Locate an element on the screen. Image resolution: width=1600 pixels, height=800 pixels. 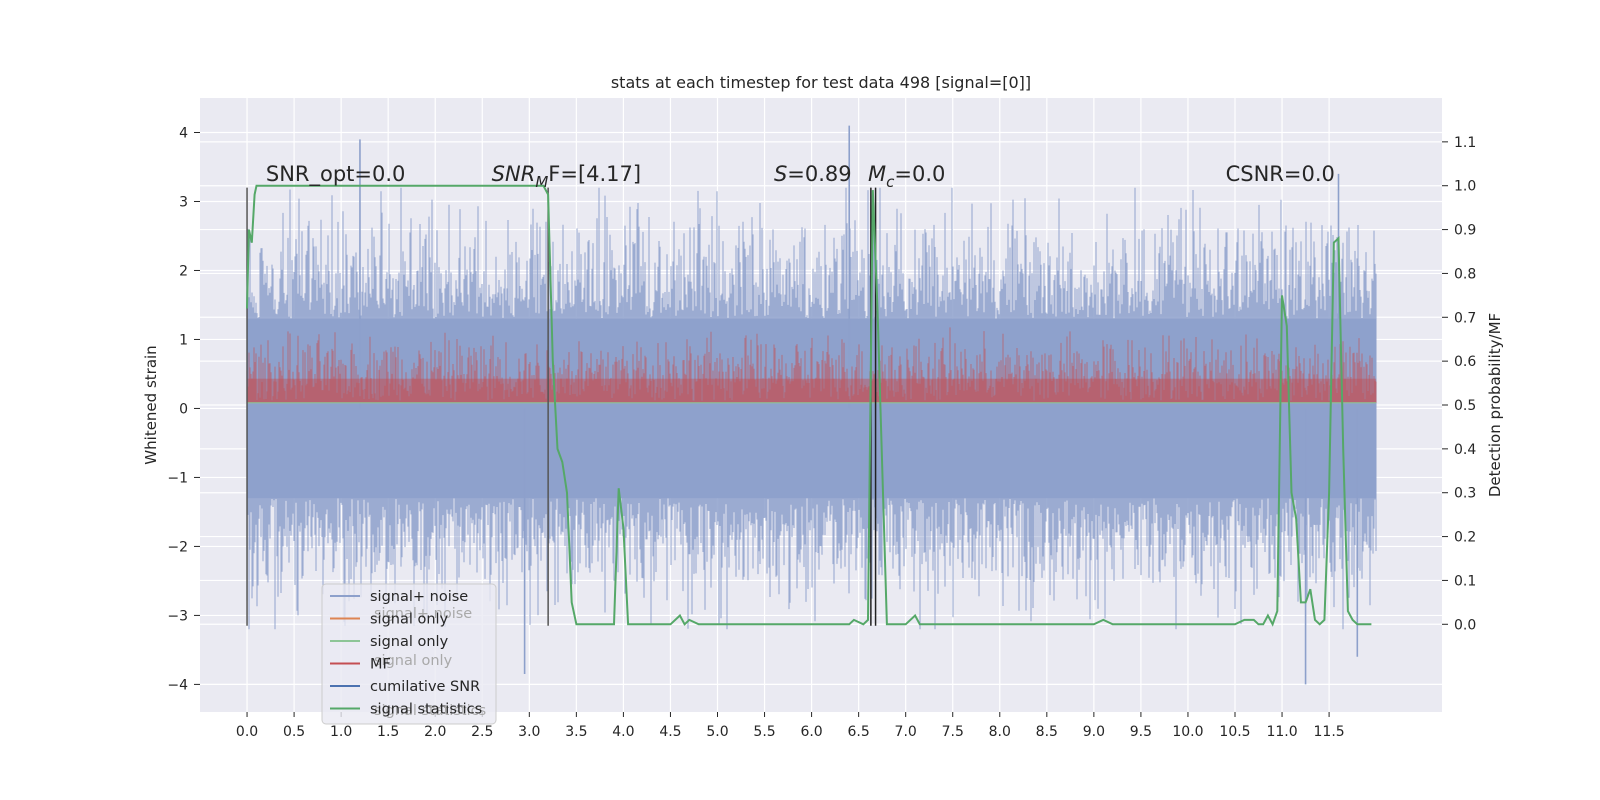
x-tick-label: 4.5 is located at coordinates (670, 732).